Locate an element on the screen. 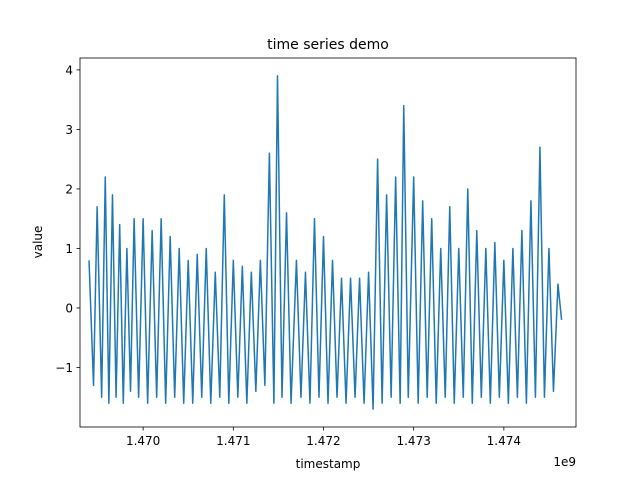  y-tick-label: 0 is located at coordinates (69, 308).